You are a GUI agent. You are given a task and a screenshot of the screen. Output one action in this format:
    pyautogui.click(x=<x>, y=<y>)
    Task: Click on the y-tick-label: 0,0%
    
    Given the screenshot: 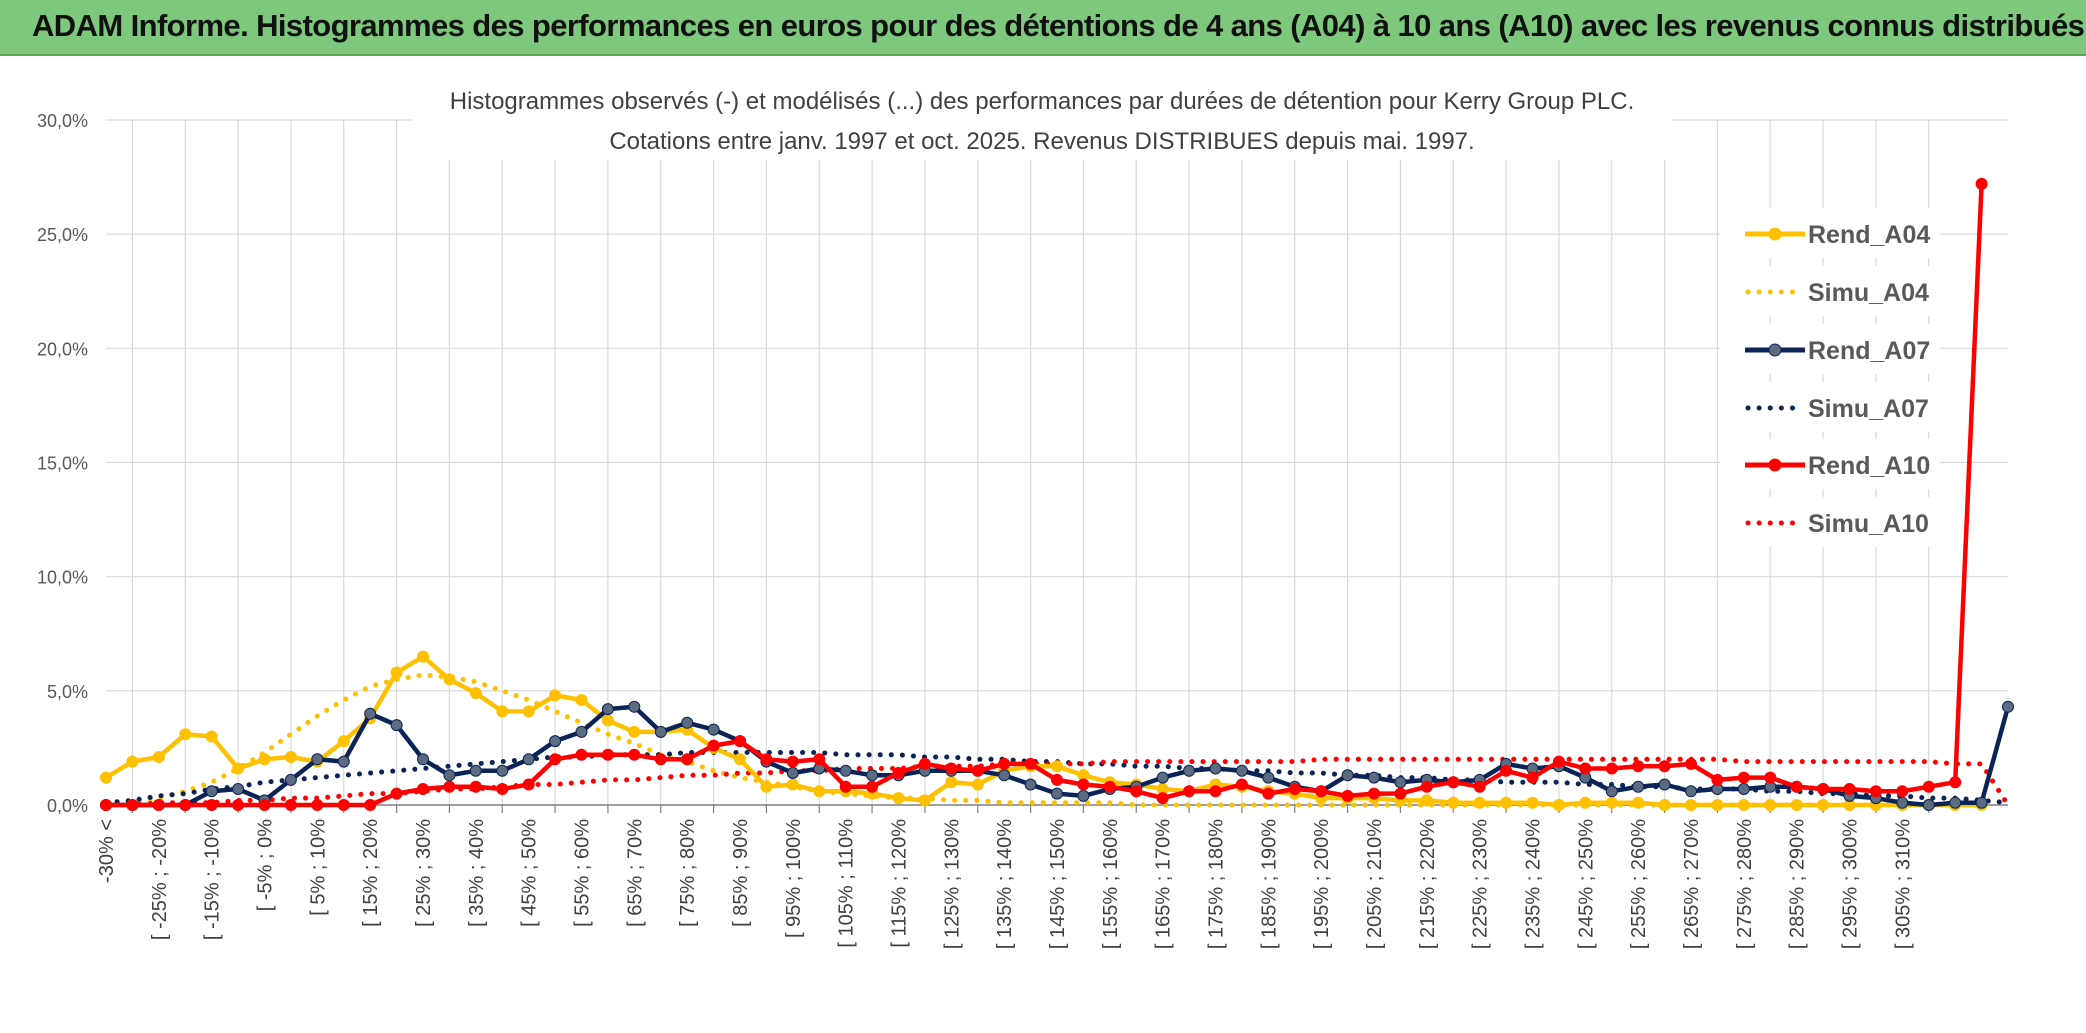 What is the action you would take?
    pyautogui.click(x=67, y=806)
    